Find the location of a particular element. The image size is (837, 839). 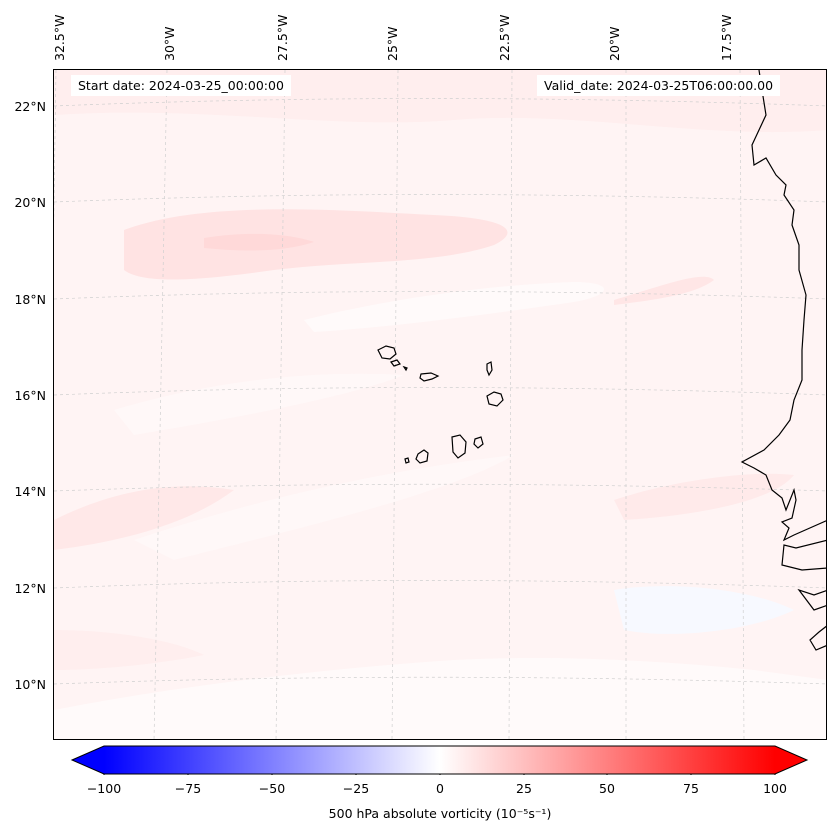

lon-label-30w: 30°W is located at coordinates (169, 43).